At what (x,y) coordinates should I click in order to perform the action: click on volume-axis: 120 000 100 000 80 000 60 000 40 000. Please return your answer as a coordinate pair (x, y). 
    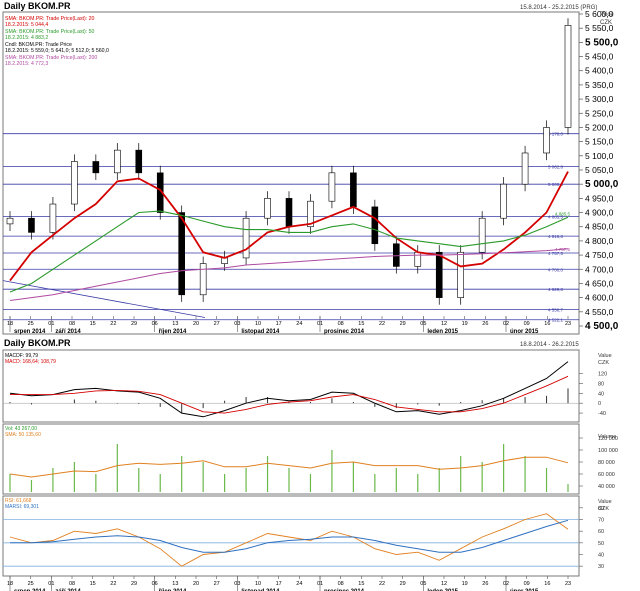
    Looking at the image, I should click on (598, 463).